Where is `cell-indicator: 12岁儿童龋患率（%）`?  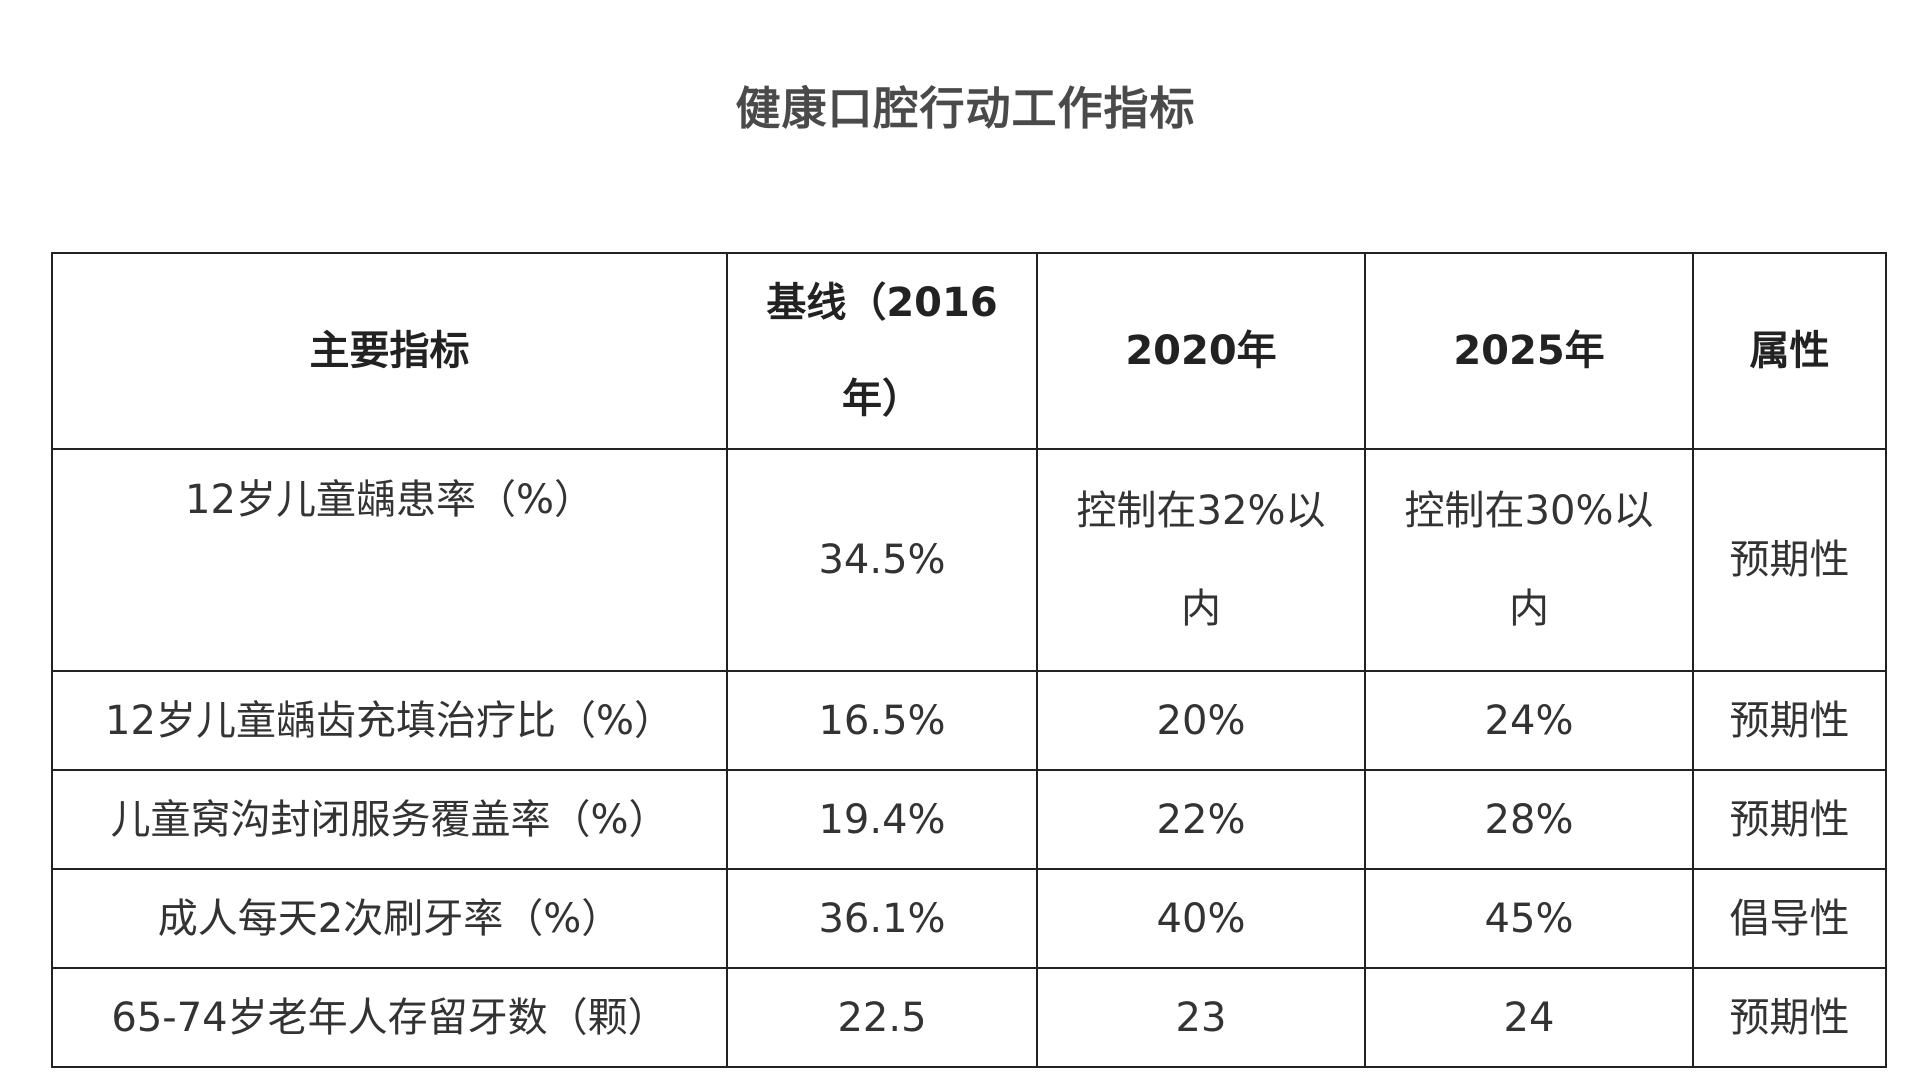
cell-indicator: 12岁儿童龋患率（%） is located at coordinates (389, 560).